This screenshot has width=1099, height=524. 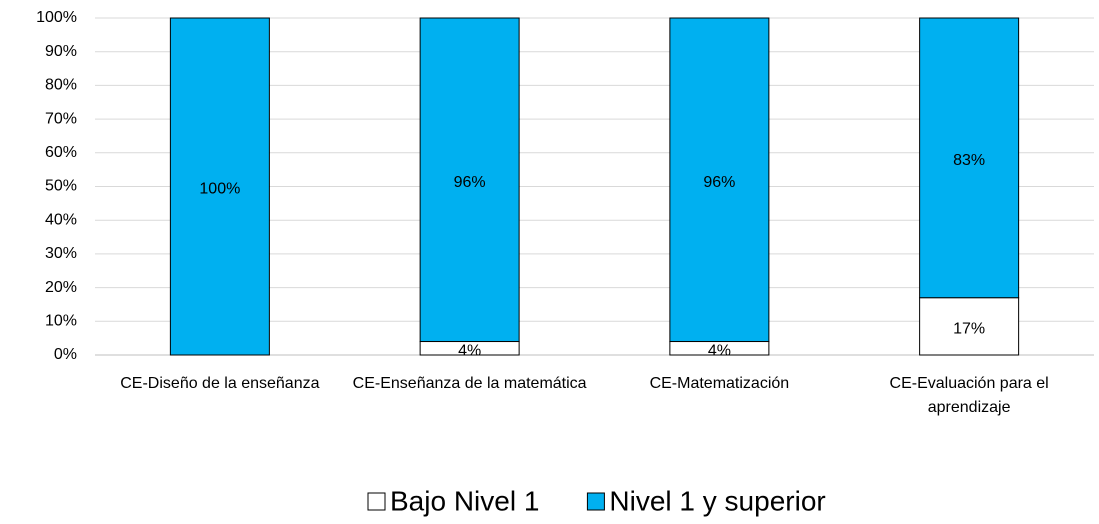 What do you see at coordinates (717, 500) in the screenshot?
I see `legend-label: Nivel 1 y superior` at bounding box center [717, 500].